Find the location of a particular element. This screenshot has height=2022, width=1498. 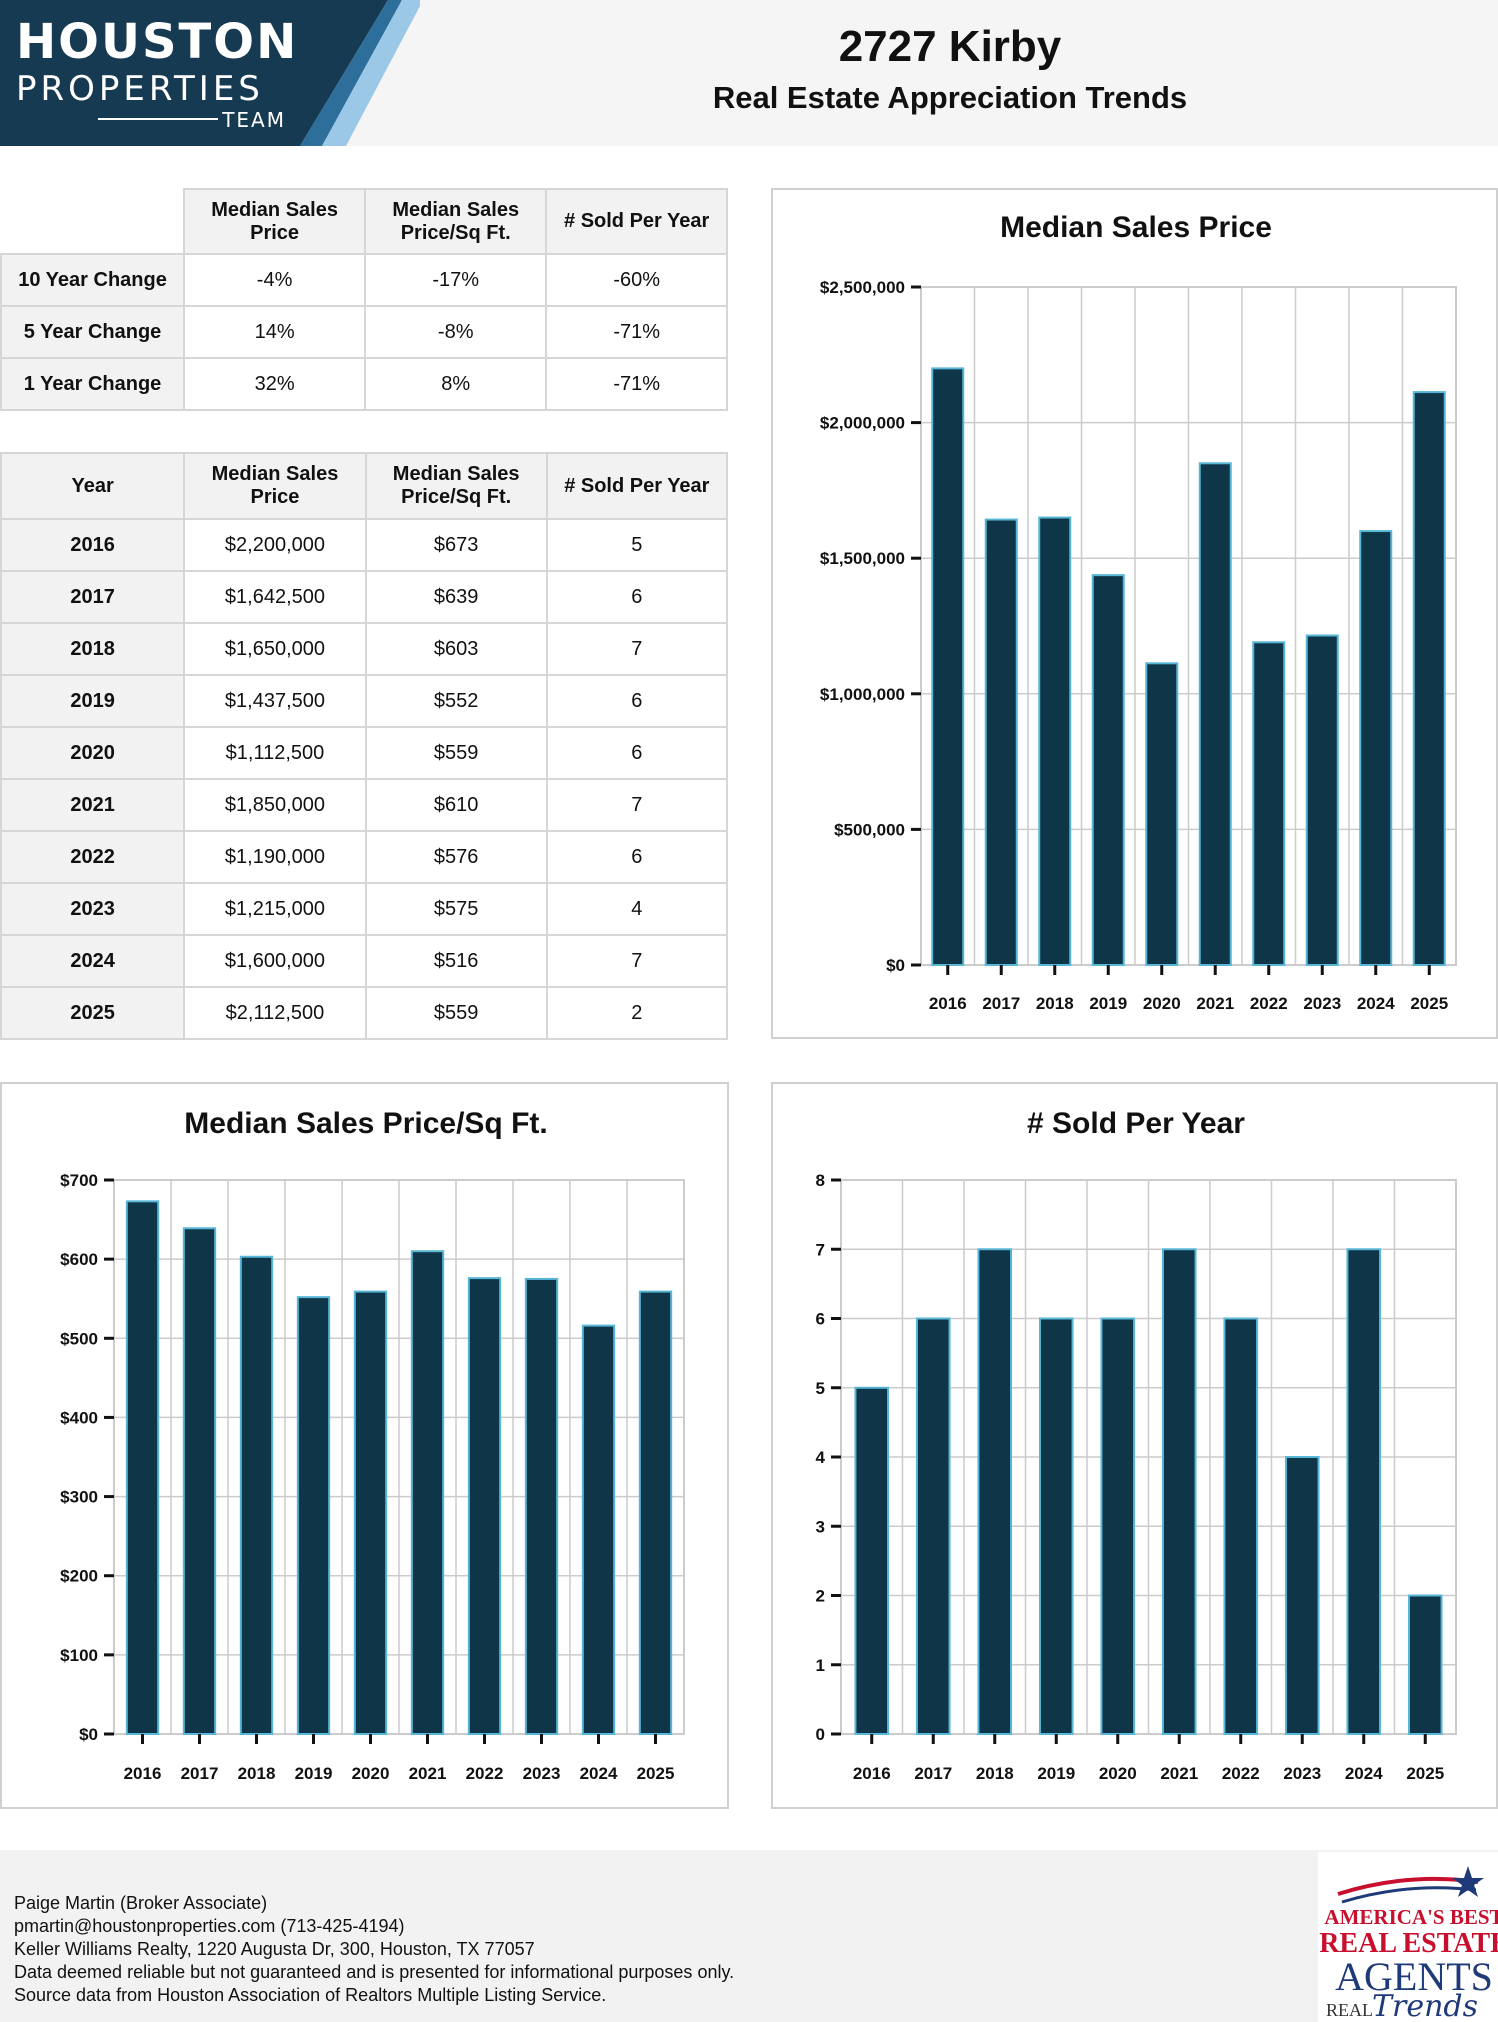

y-tick-label: 5 is located at coordinates (820, 1388).